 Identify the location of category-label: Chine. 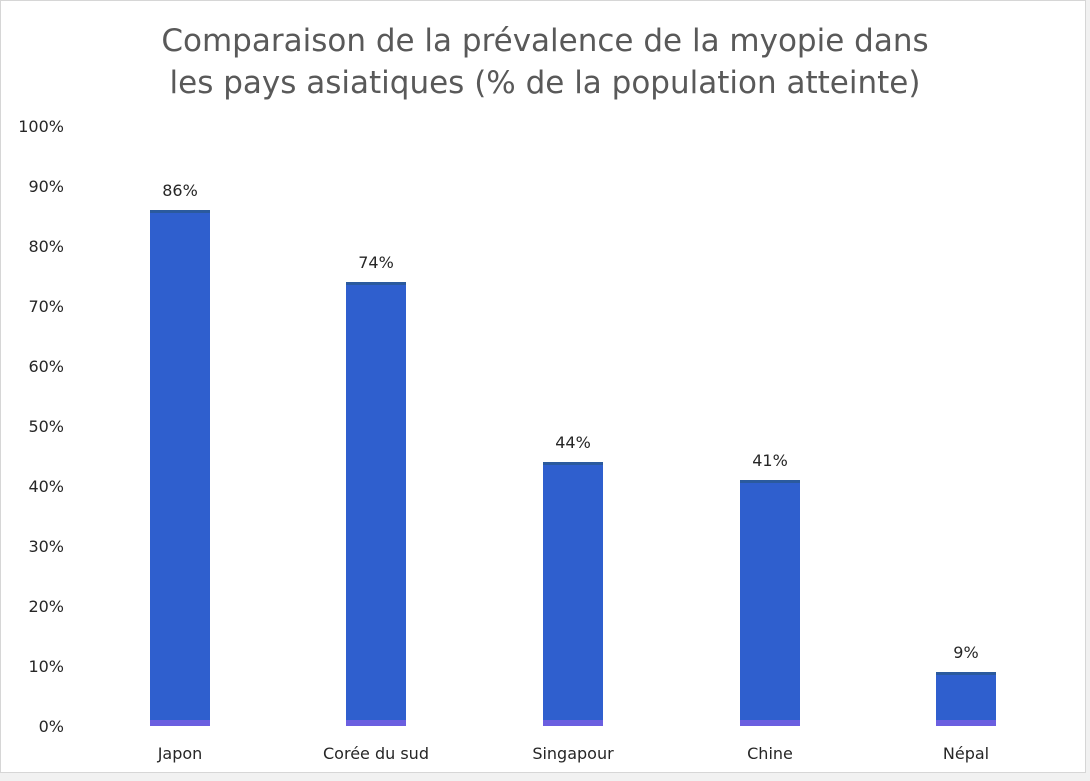
(770, 753).